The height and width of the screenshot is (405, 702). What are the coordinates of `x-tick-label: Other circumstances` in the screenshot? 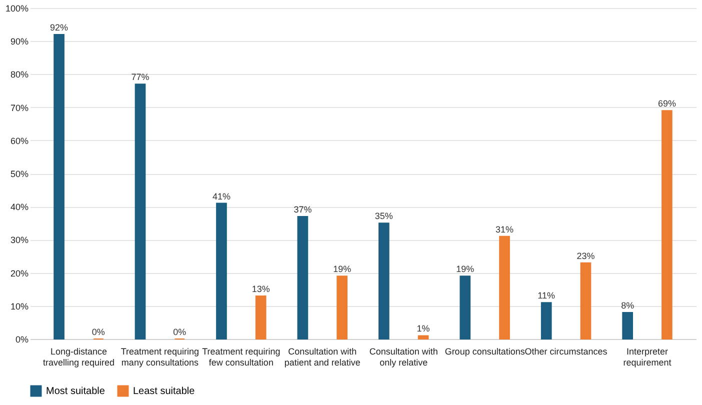 It's located at (566, 351).